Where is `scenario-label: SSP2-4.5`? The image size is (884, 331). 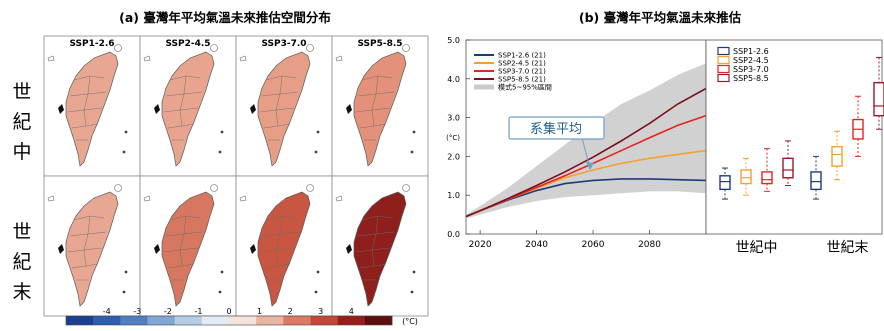 scenario-label: SSP2-4.5 is located at coordinates (187, 44).